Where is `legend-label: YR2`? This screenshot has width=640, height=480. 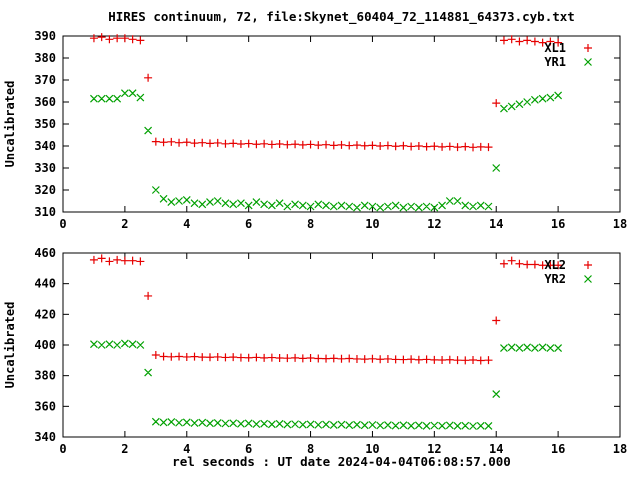
legend-label: YR2 is located at coordinates (555, 279).